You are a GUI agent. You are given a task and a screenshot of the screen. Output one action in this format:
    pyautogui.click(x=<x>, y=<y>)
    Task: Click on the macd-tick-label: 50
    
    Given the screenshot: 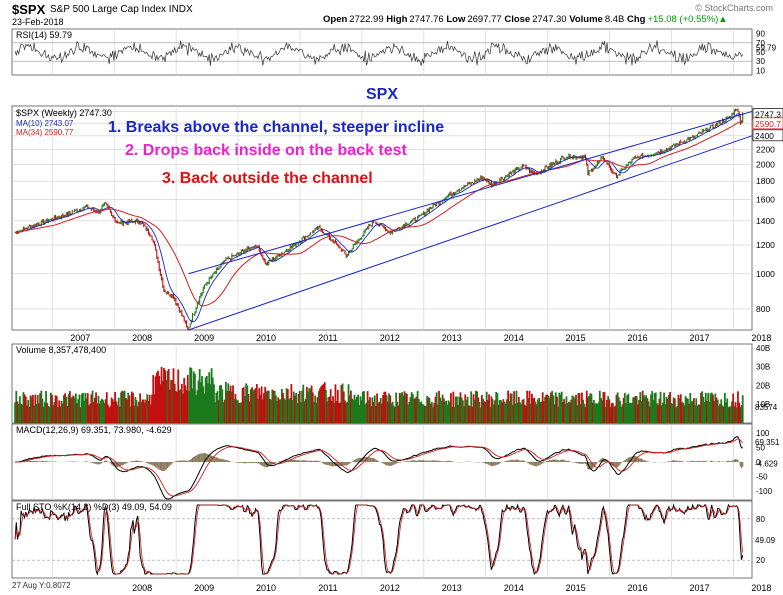 What is the action you would take?
    pyautogui.click(x=760, y=447)
    